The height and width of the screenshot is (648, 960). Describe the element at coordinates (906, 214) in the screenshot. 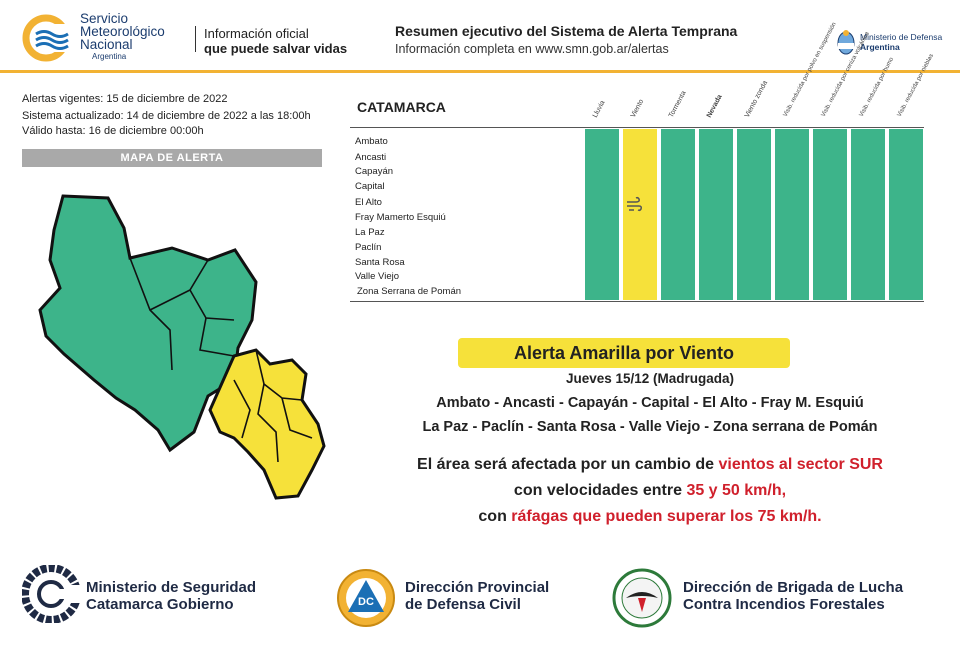

I see `alert-level-cell-visib-nieblas` at that location.